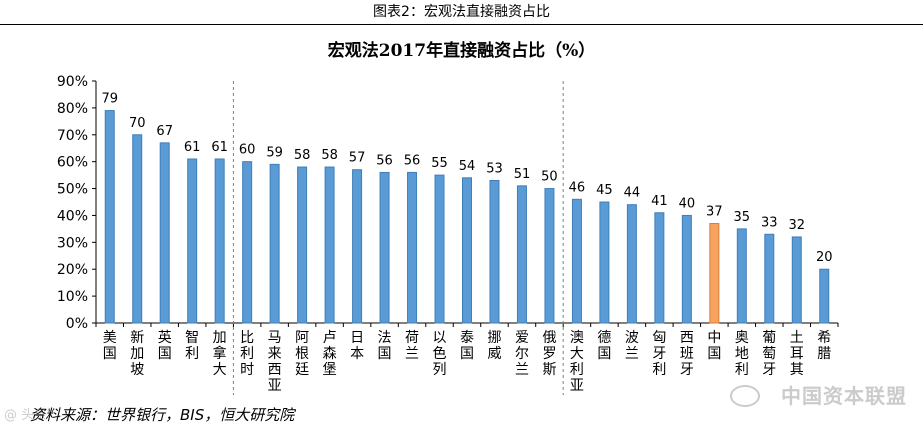 This screenshot has height=434, width=923. Describe the element at coordinates (137, 370) in the screenshot. I see `category-label-char: 坡` at that location.